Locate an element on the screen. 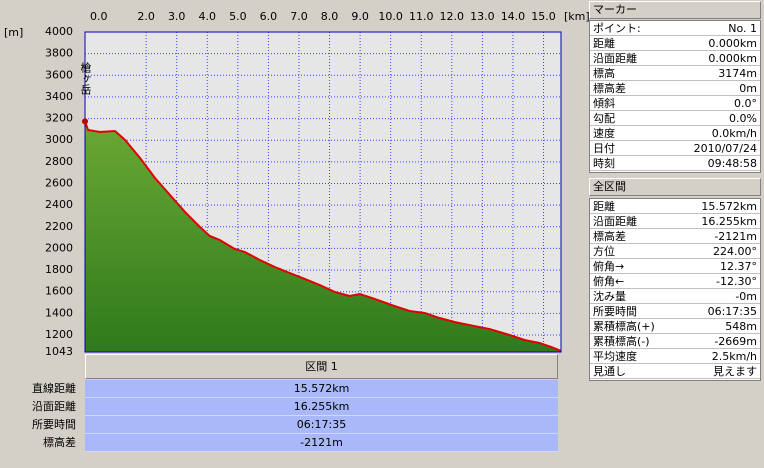 This screenshot has width=764, height=468. x-tick-label: 2.0 is located at coordinates (146, 16).